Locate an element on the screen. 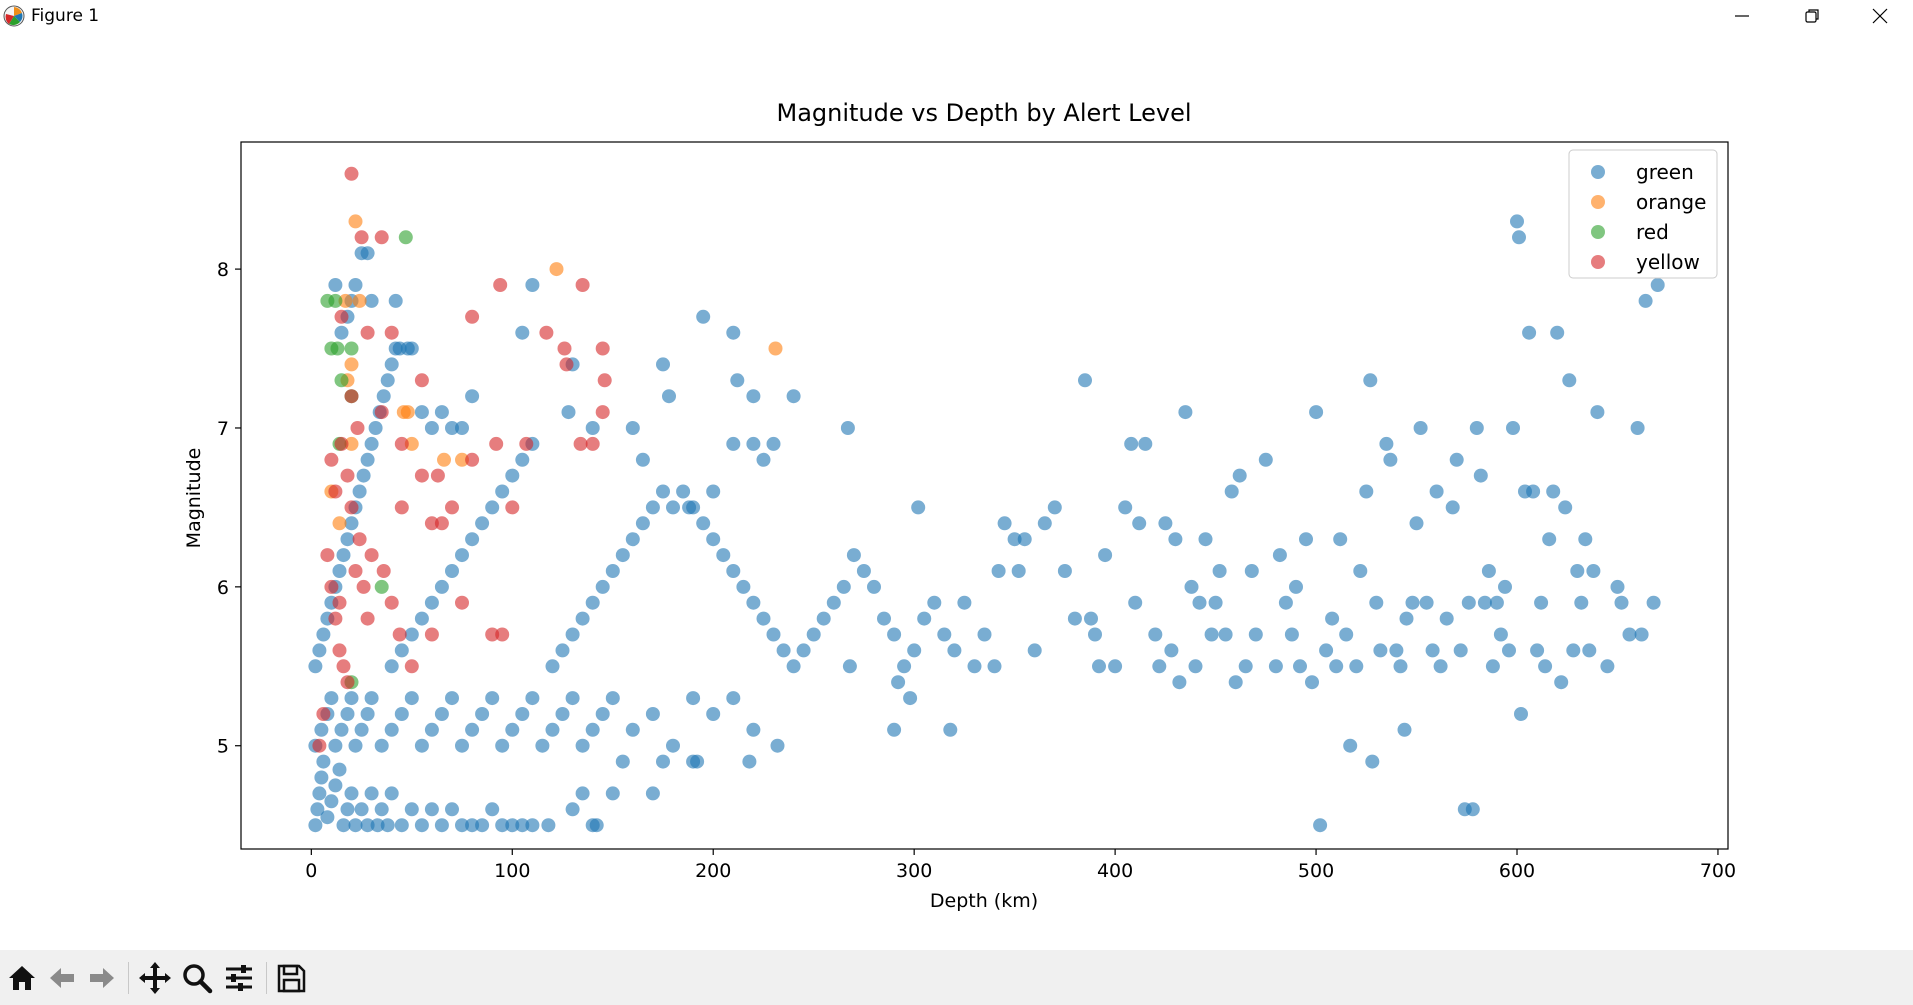  legend-box is located at coordinates (1643, 214).